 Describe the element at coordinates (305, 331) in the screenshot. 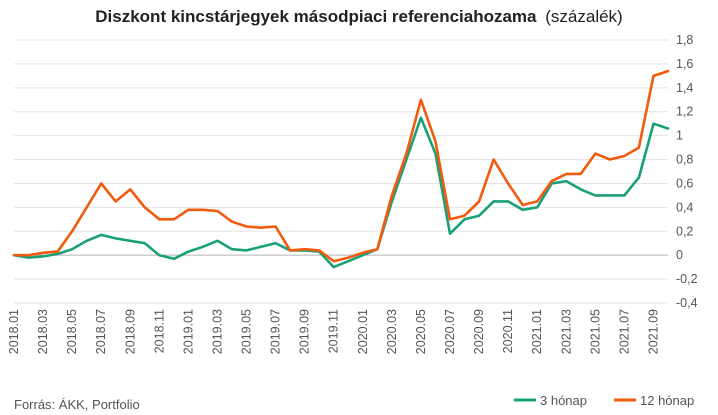

I see `x-tick-label: 2019.09` at that location.